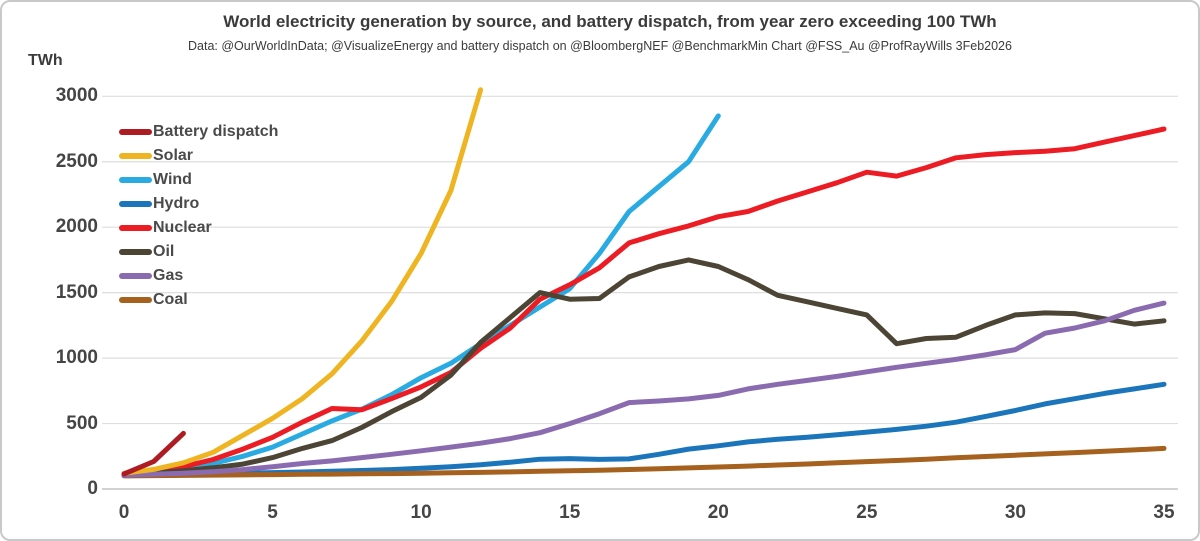 The image size is (1200, 541). What do you see at coordinates (76, 292) in the screenshot?
I see `y-tick-1500: 1500` at bounding box center [76, 292].